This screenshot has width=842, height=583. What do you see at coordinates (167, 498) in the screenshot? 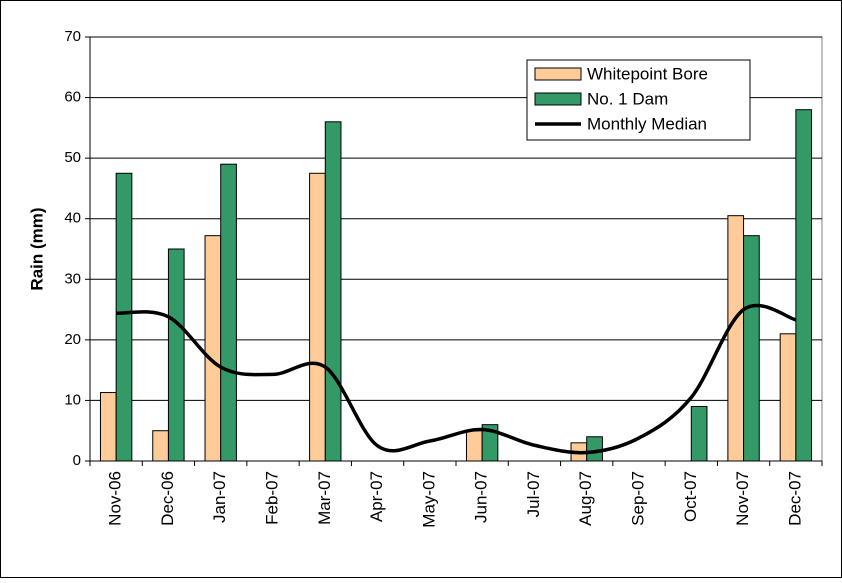
I see `x-tick-label: Dec-06` at bounding box center [167, 498].